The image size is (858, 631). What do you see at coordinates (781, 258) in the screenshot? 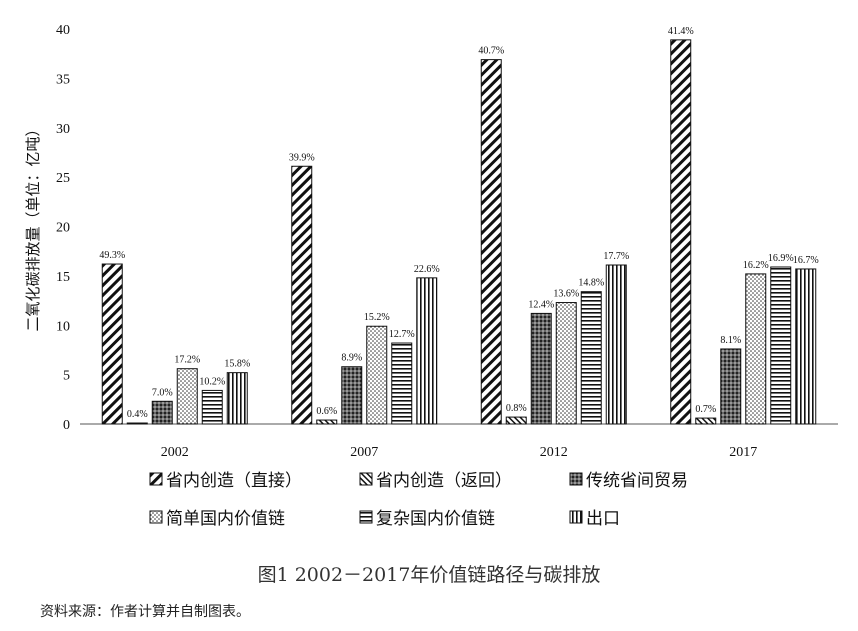
I see `data-label: 16.9%` at bounding box center [781, 258].